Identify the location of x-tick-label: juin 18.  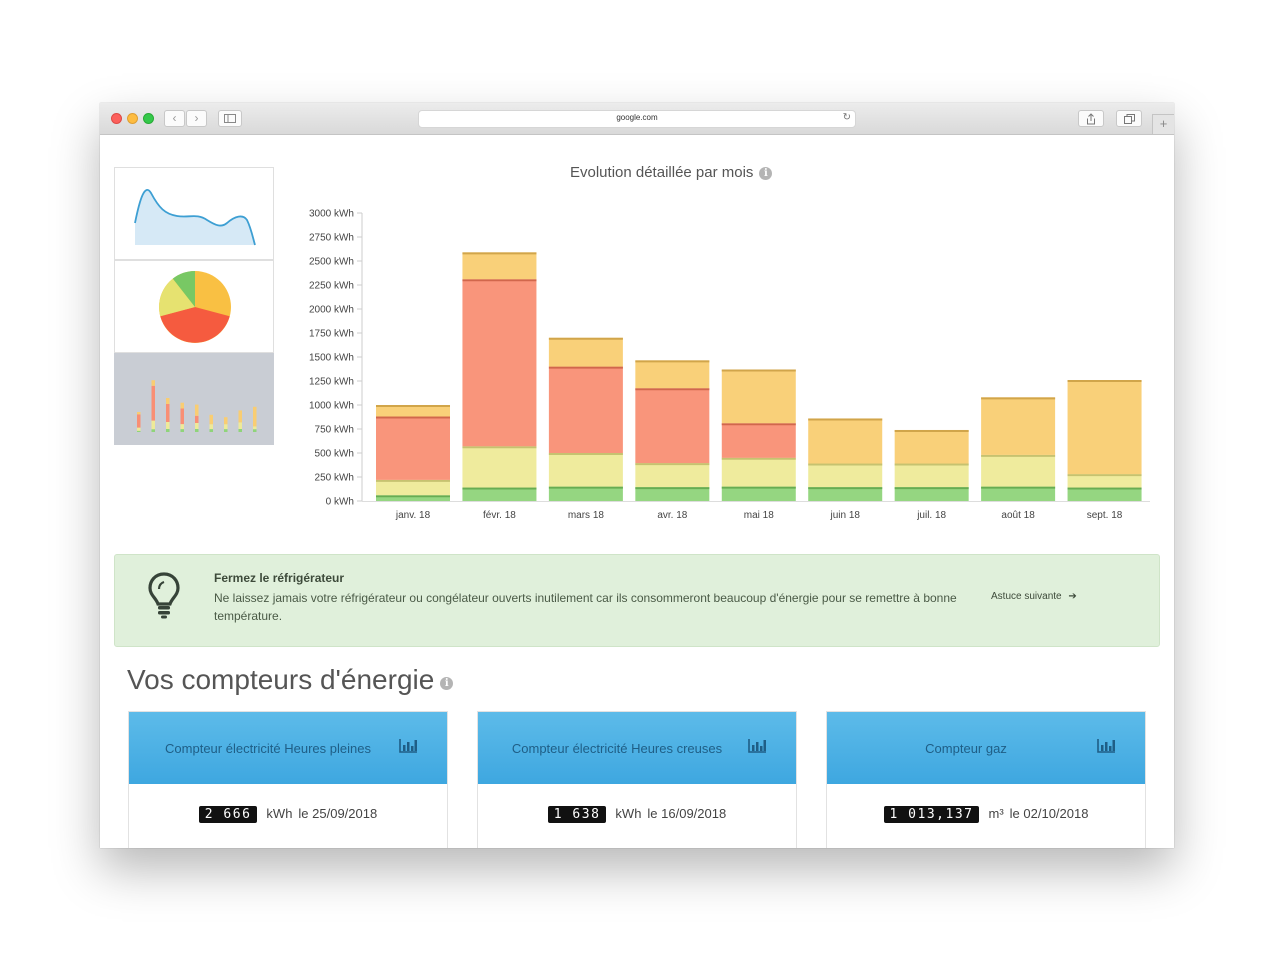
(844, 515).